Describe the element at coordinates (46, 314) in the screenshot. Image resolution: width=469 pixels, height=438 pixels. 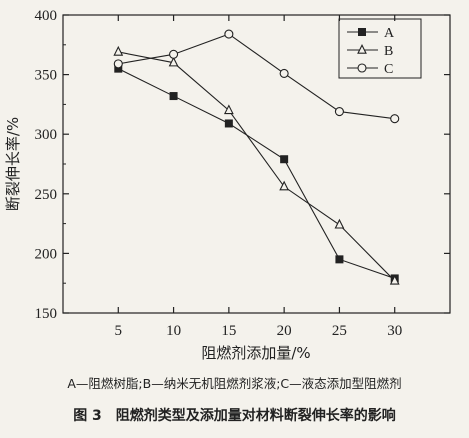
I see `y-tick-label: 150` at that location.